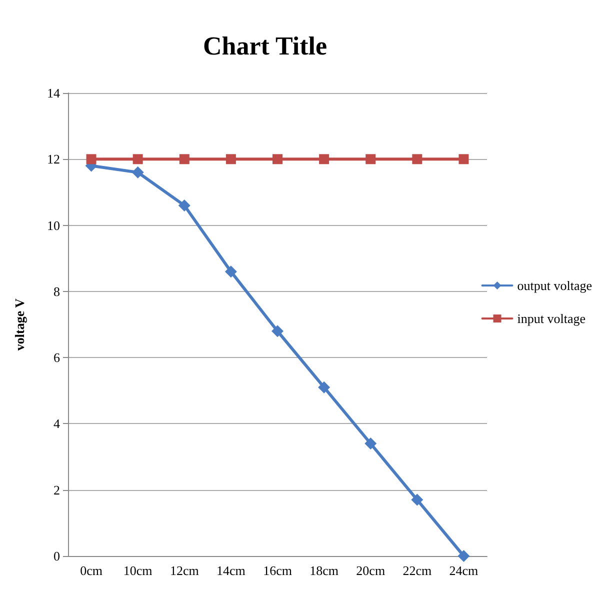 This screenshot has height=604, width=605. I want to click on y-tick-label: 6, so click(57, 358).